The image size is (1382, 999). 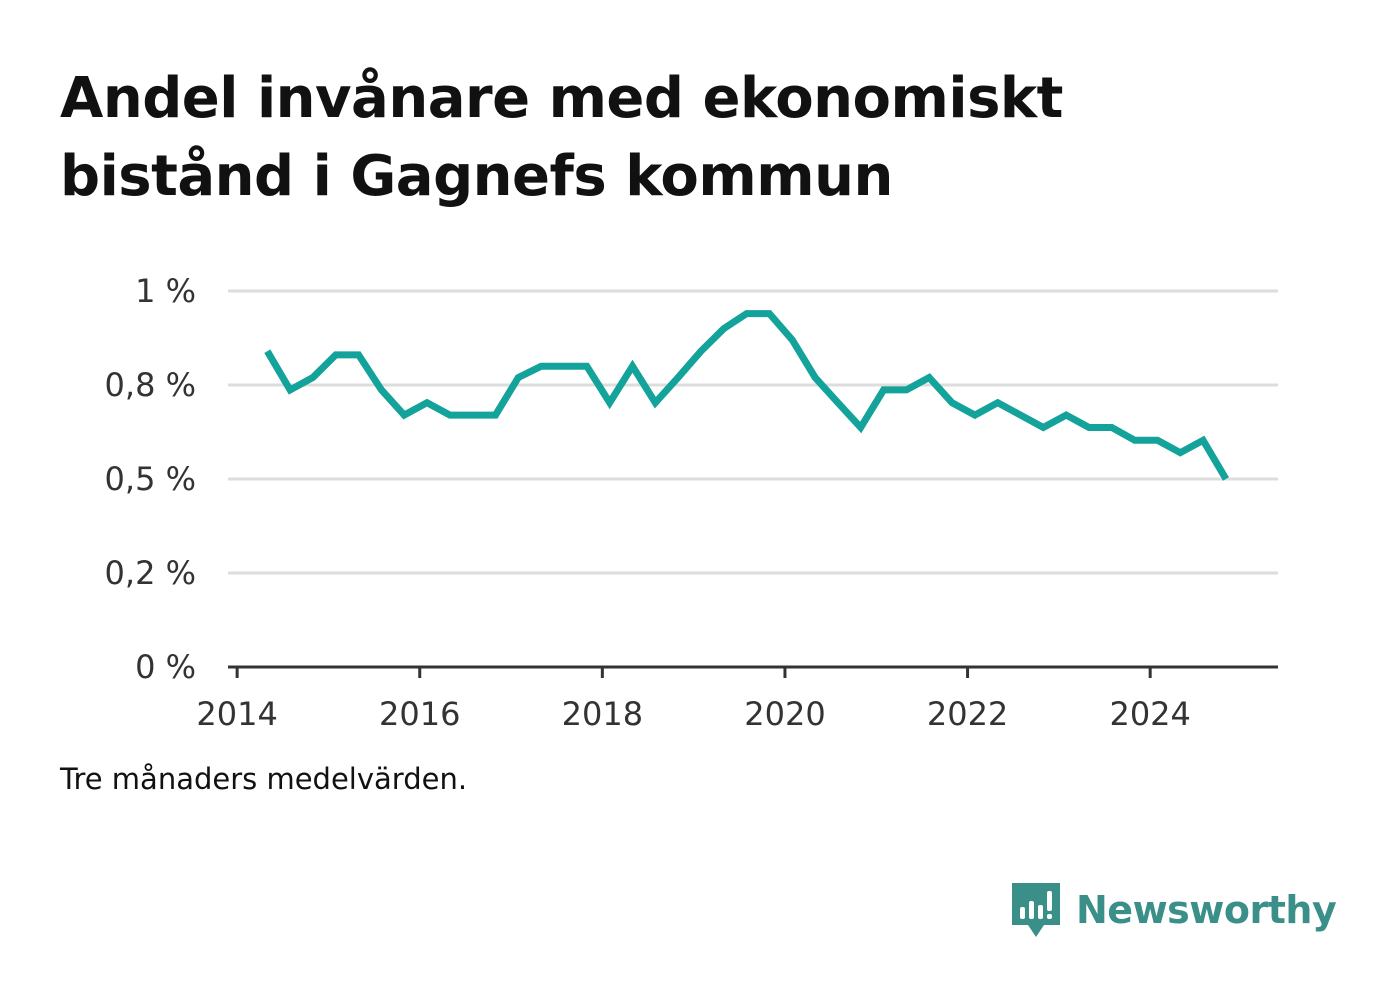 What do you see at coordinates (967, 714) in the screenshot?
I see `x-tick-label: 2022` at bounding box center [967, 714].